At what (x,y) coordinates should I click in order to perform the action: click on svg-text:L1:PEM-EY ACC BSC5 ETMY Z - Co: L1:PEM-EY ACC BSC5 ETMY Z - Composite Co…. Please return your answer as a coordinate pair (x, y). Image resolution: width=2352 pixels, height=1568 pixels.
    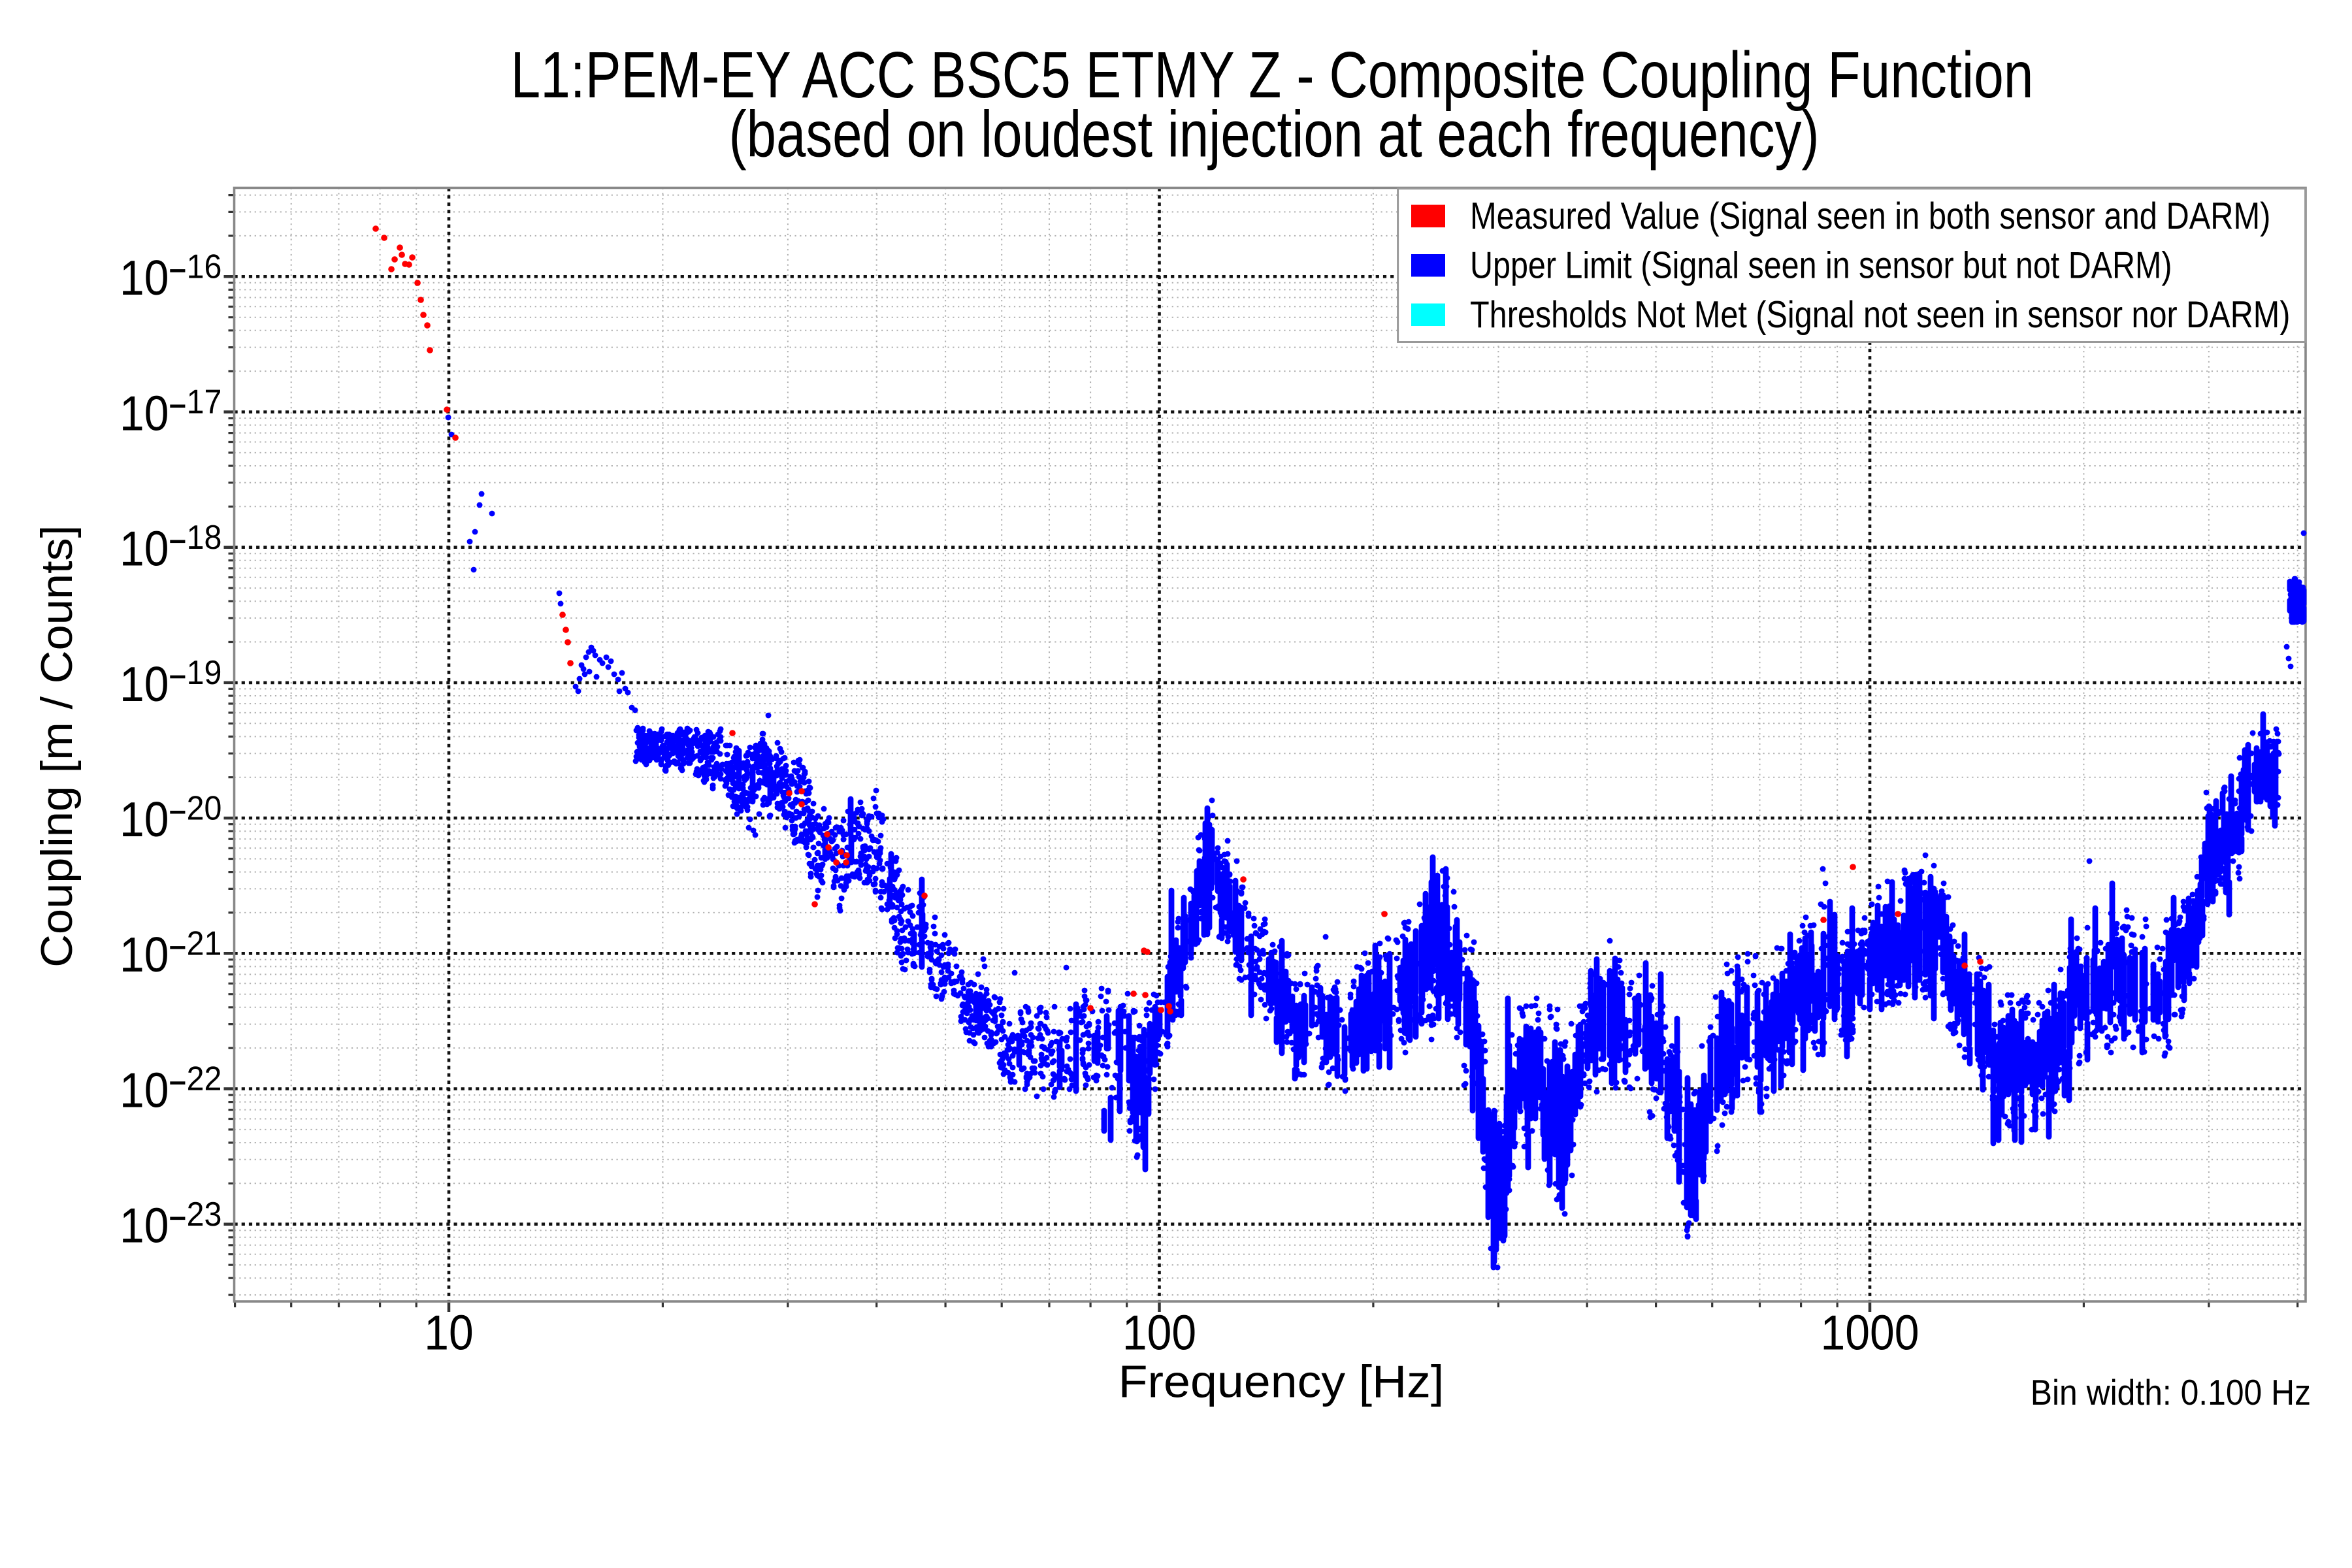
    Looking at the image, I should click on (1271, 75).